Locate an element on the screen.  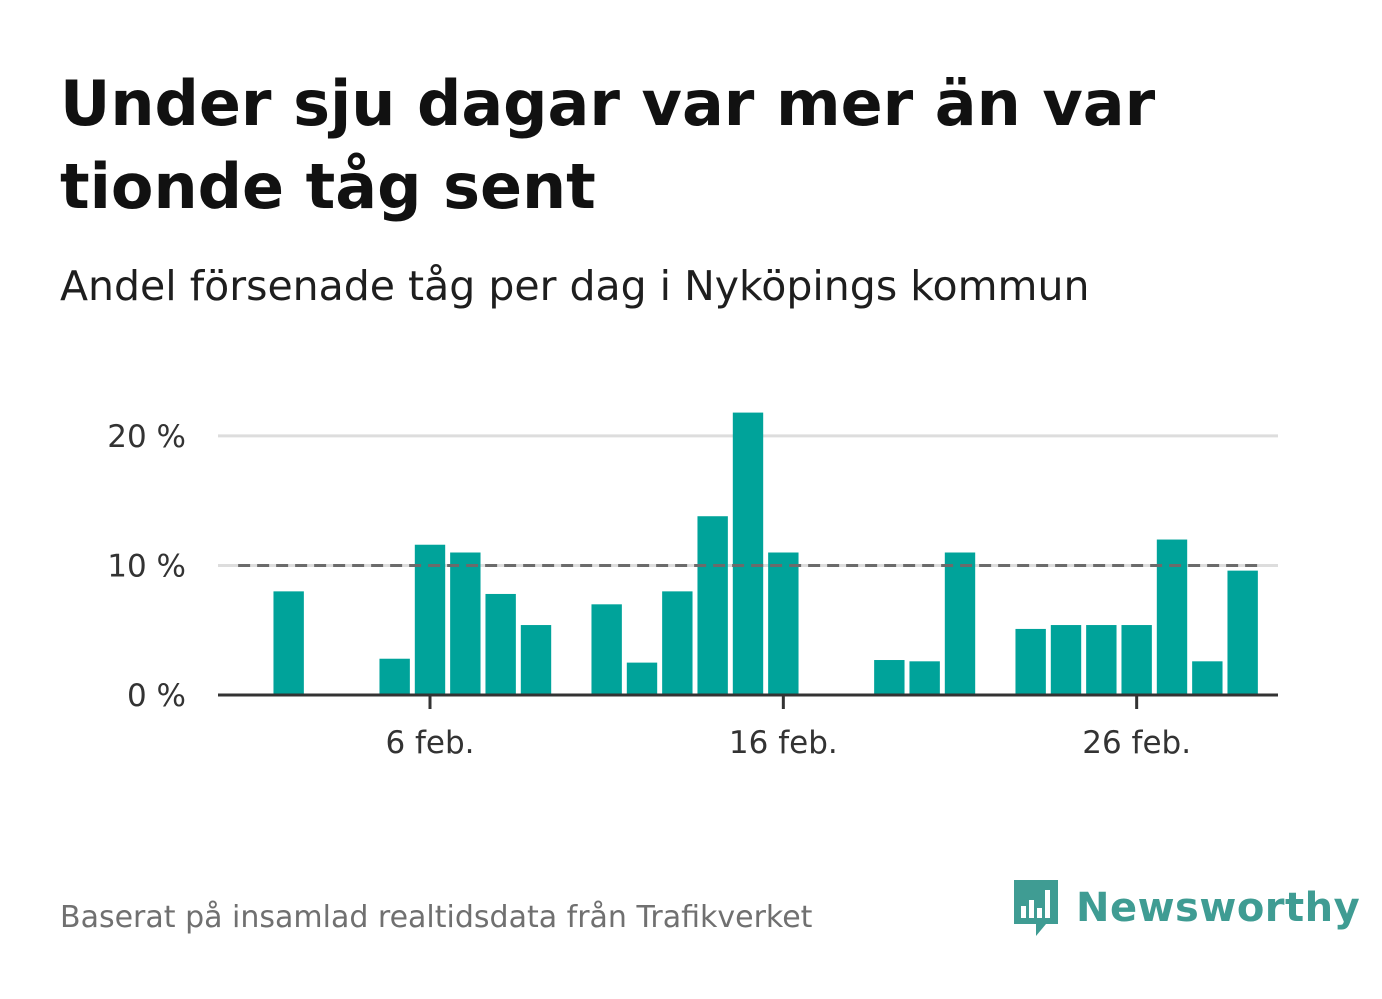
y-tick-label: 10 % is located at coordinates (146, 566).